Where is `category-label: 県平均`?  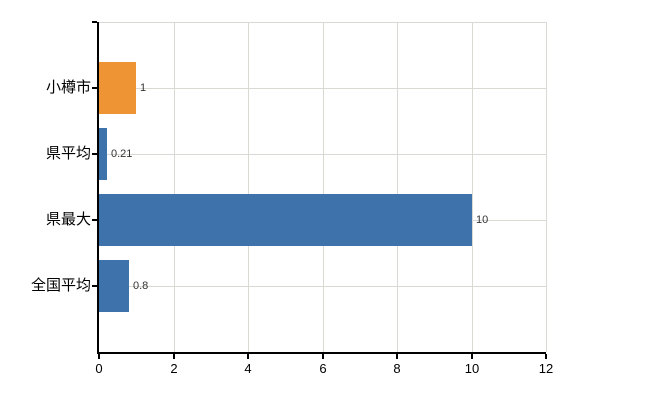
category-label: 県平均 is located at coordinates (68, 153).